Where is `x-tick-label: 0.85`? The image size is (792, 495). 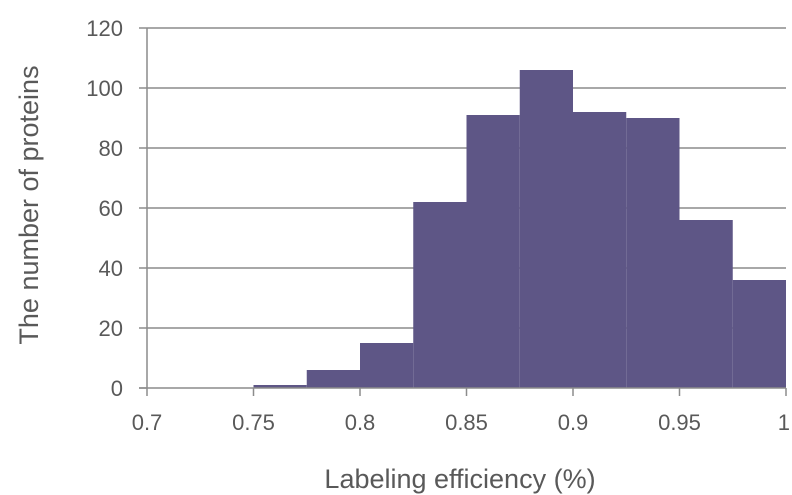
x-tick-label: 0.85 is located at coordinates (466, 422).